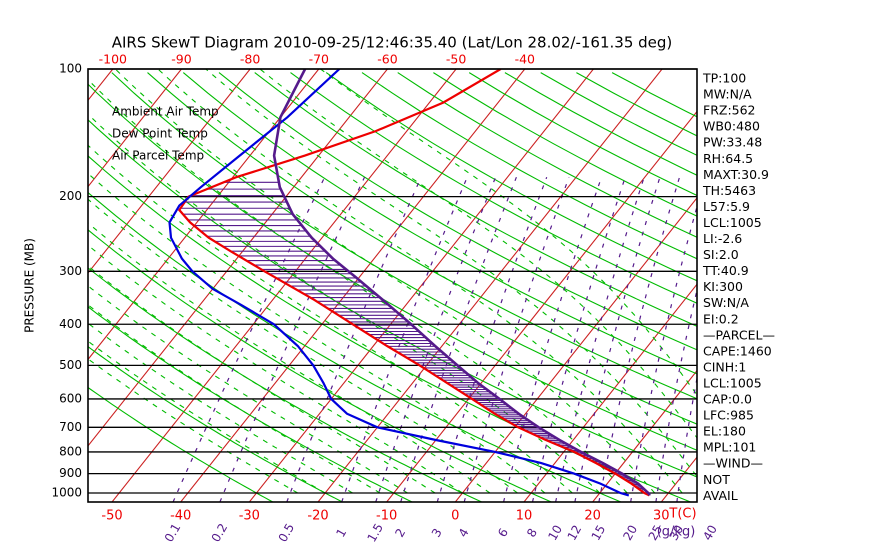  What do you see at coordinates (525, 59) in the screenshot?
I see `top-temp-tick-label: -40` at bounding box center [525, 59].